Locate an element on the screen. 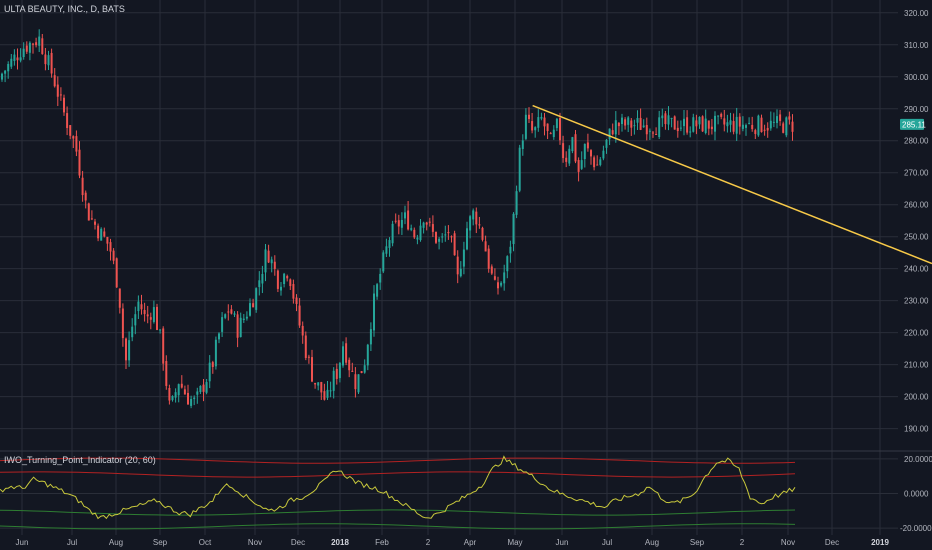  time-tick-label: May is located at coordinates (514, 542).